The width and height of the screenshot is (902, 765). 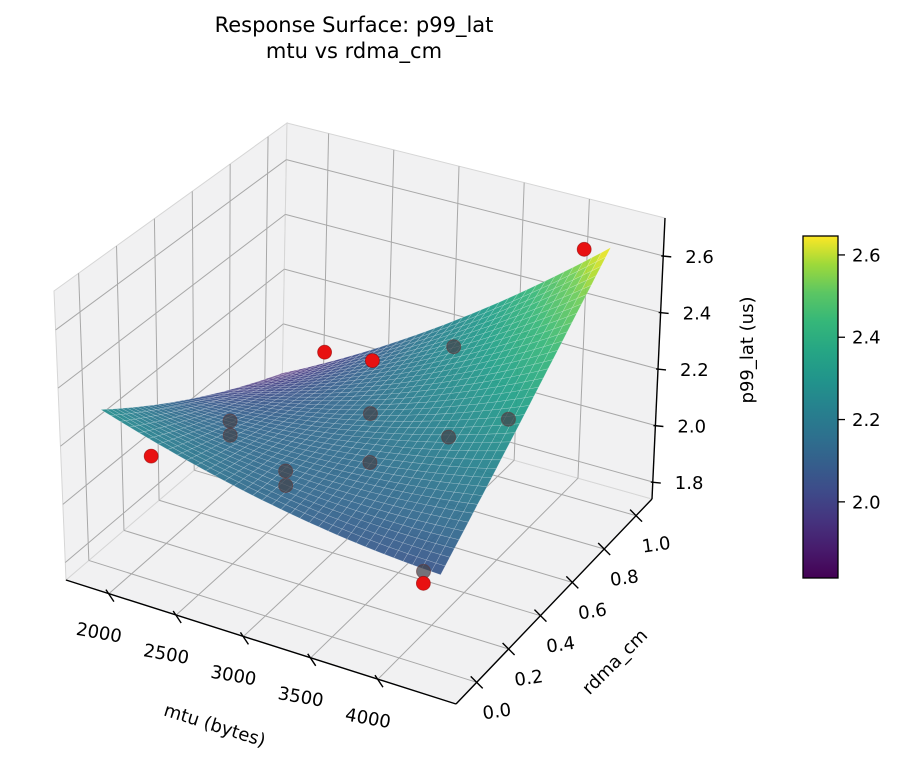 What do you see at coordinates (528, 678) in the screenshot?
I see `y-tick-label: 0.2` at bounding box center [528, 678].